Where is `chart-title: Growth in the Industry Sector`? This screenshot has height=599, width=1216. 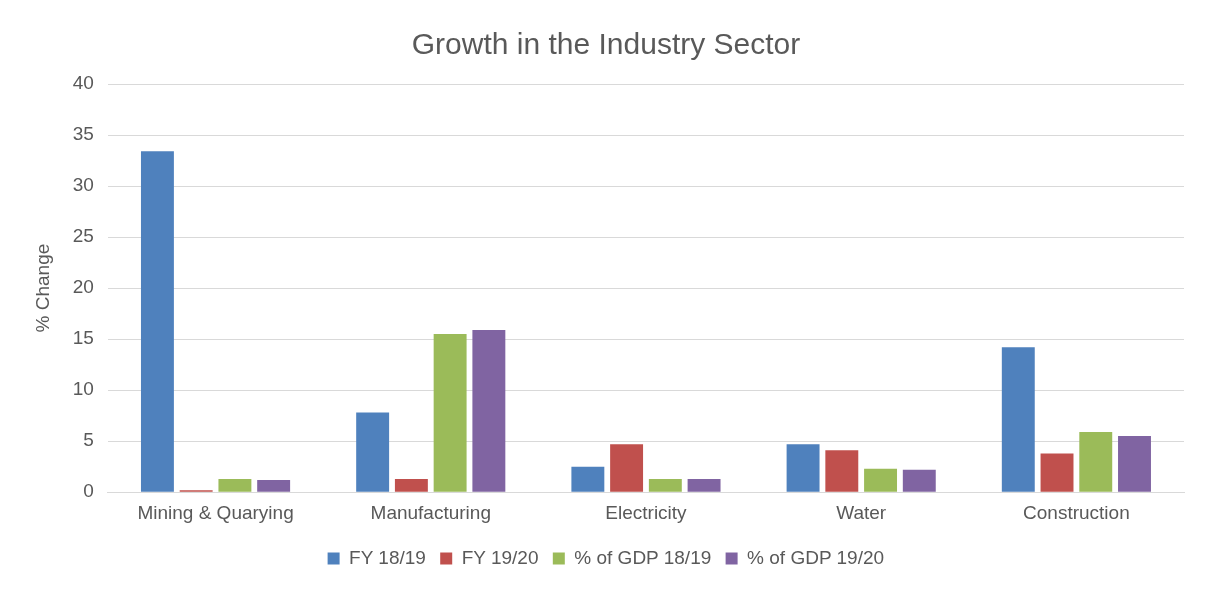
chart-title: Growth in the Industry Sector is located at coordinates (606, 44).